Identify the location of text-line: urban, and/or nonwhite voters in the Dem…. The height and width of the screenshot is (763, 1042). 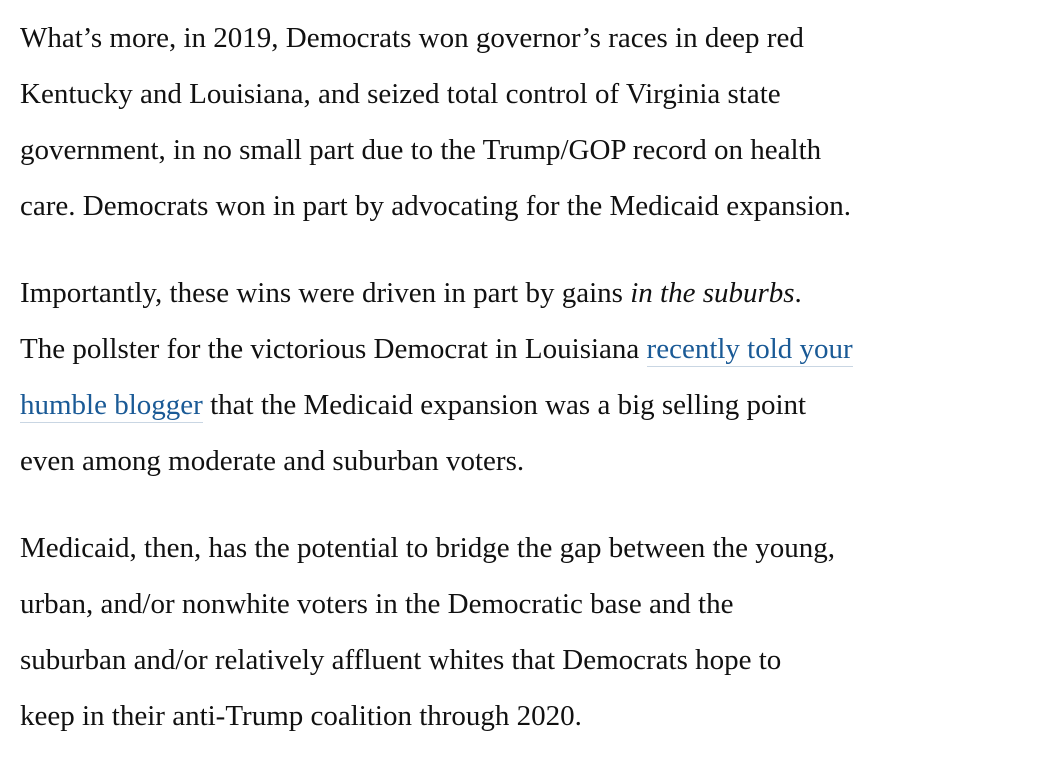
(377, 604).